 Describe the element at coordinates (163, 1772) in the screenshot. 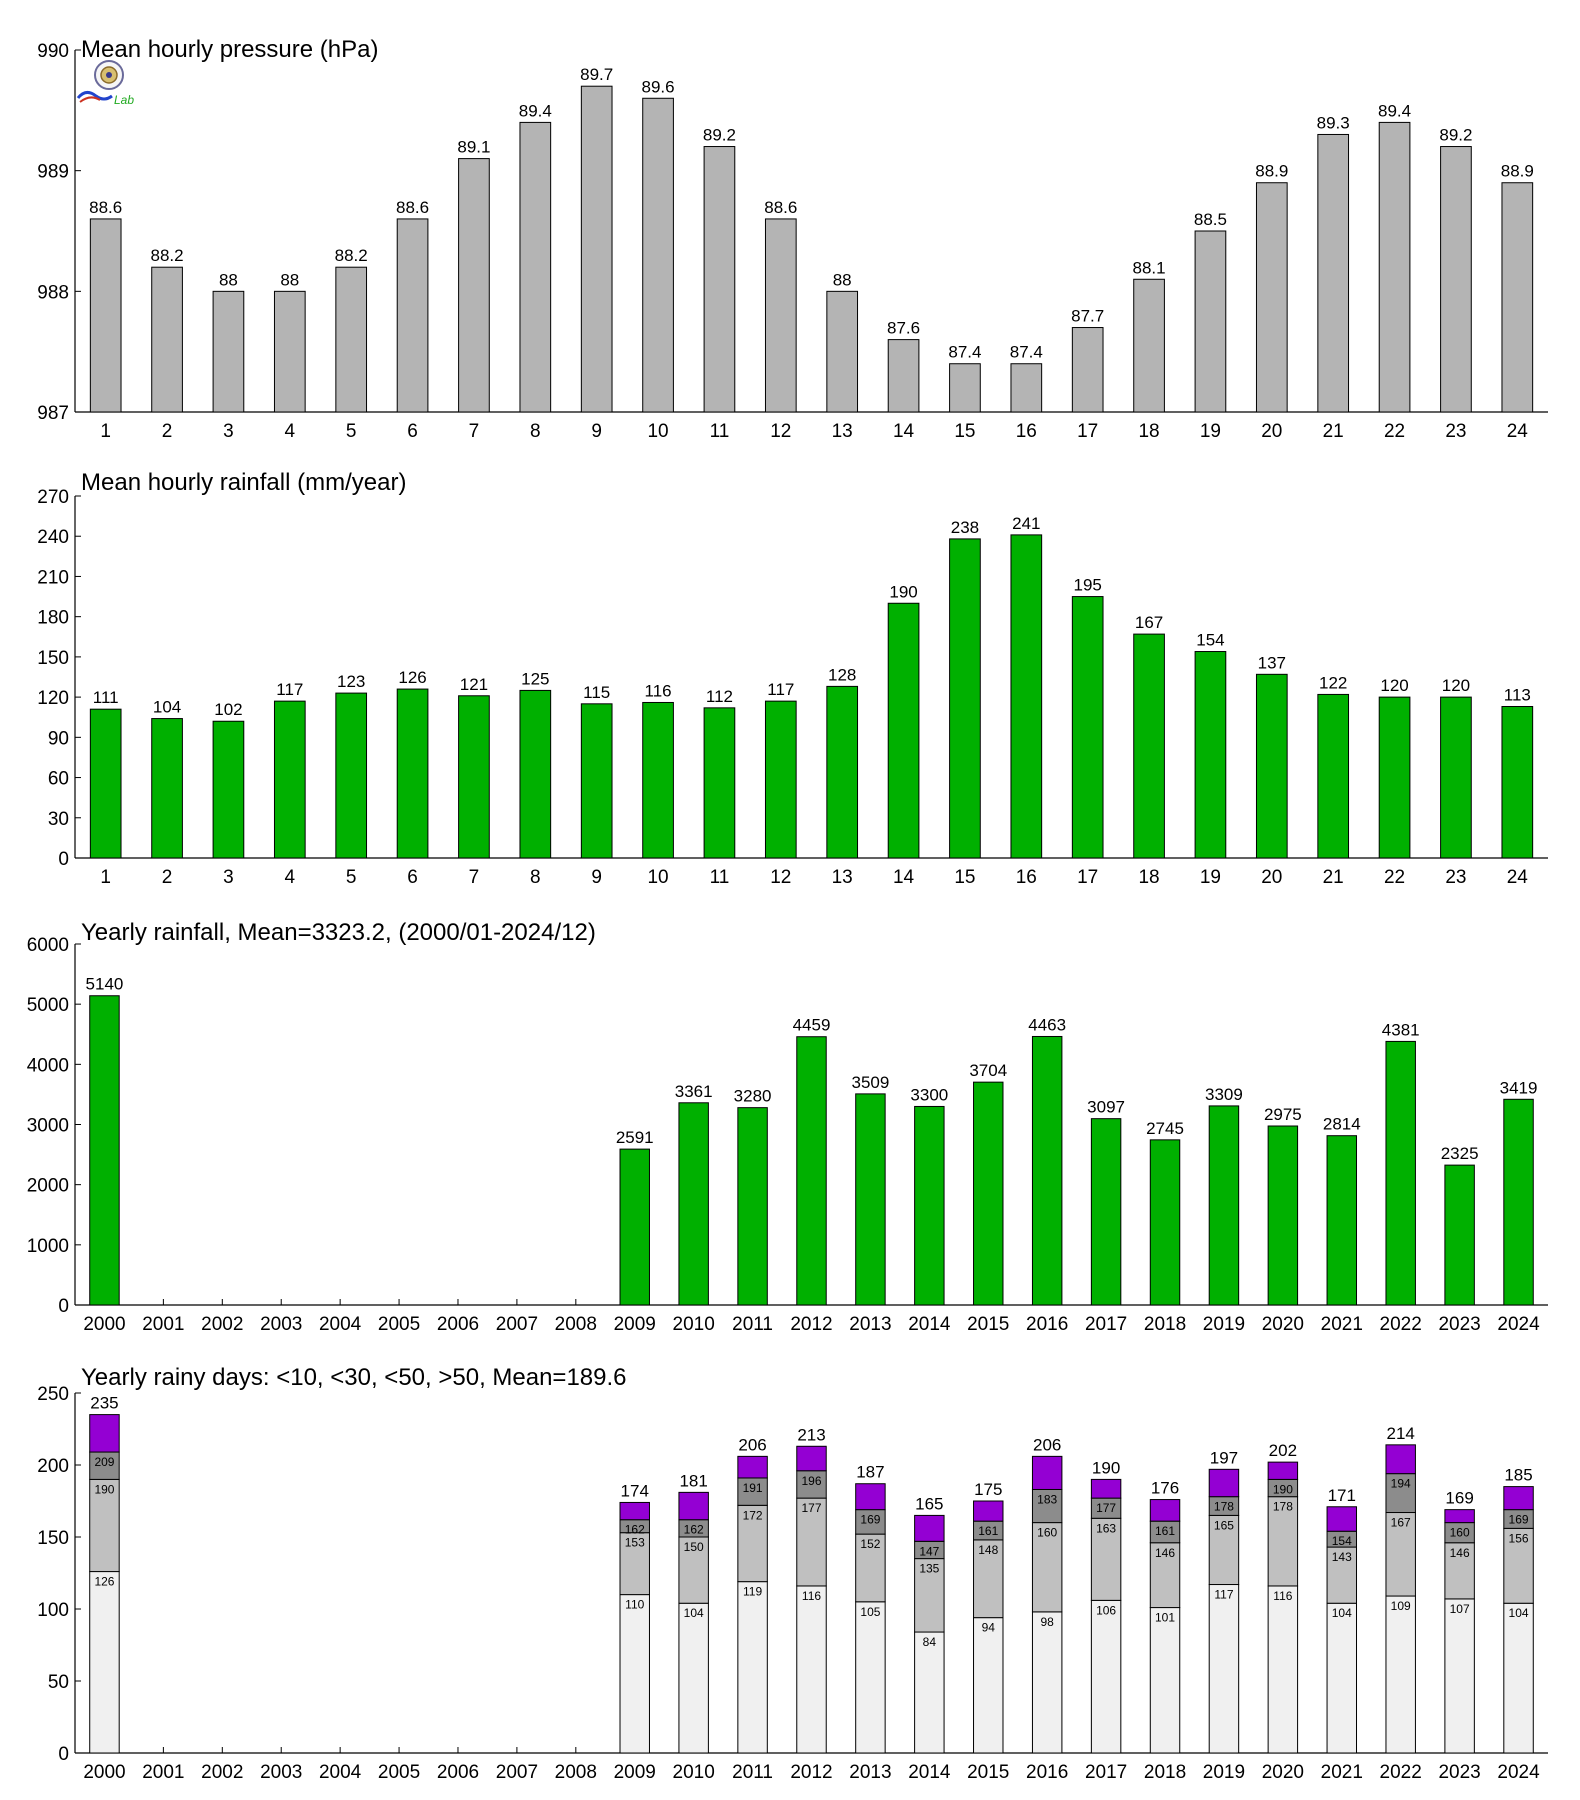

I see `x-tick-label: 2001` at that location.